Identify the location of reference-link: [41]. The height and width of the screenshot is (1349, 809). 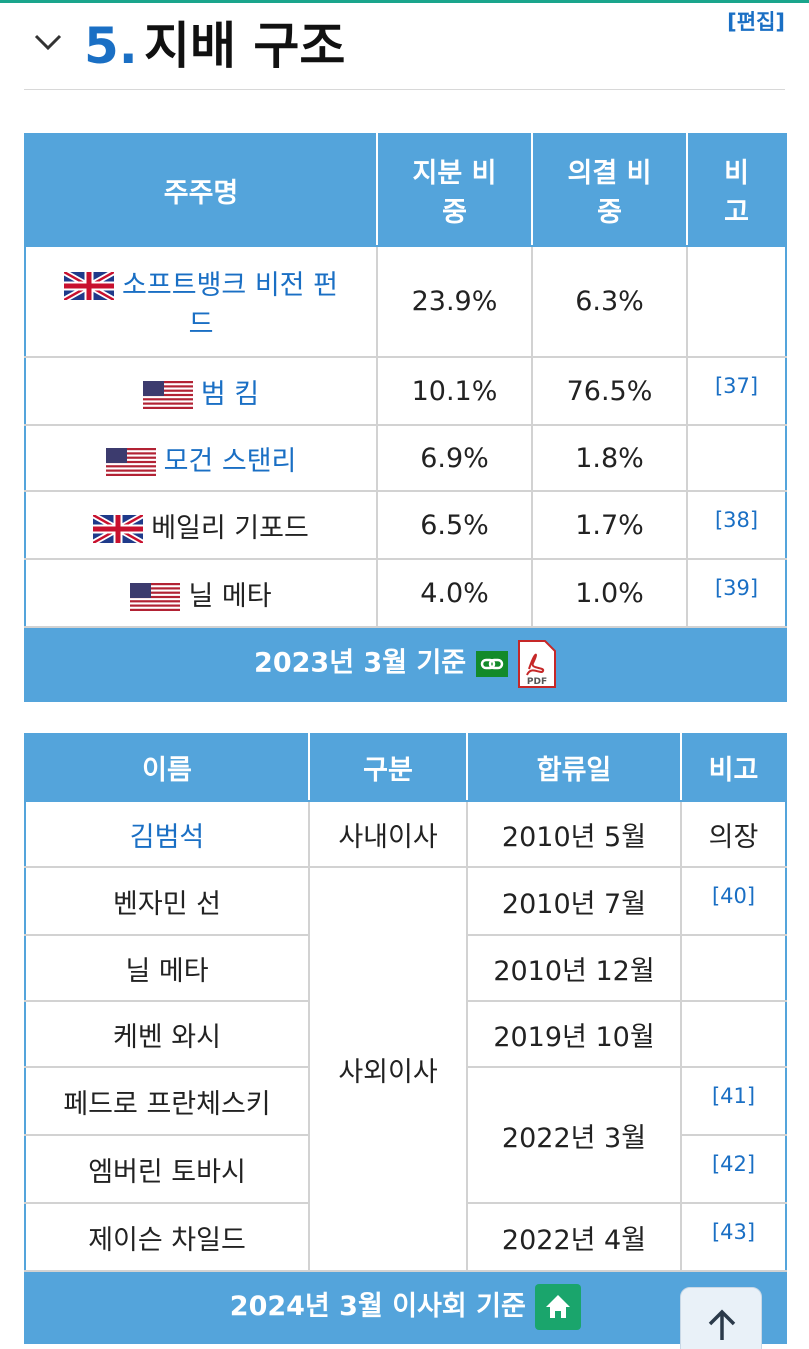
(733, 1101).